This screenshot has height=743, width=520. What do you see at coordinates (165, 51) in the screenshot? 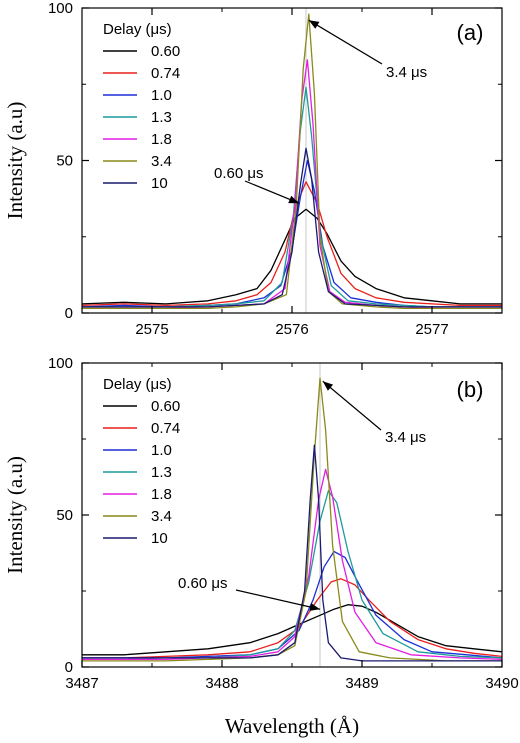
I see `panel-a-legend-label-0.60: 0.60` at bounding box center [165, 51].